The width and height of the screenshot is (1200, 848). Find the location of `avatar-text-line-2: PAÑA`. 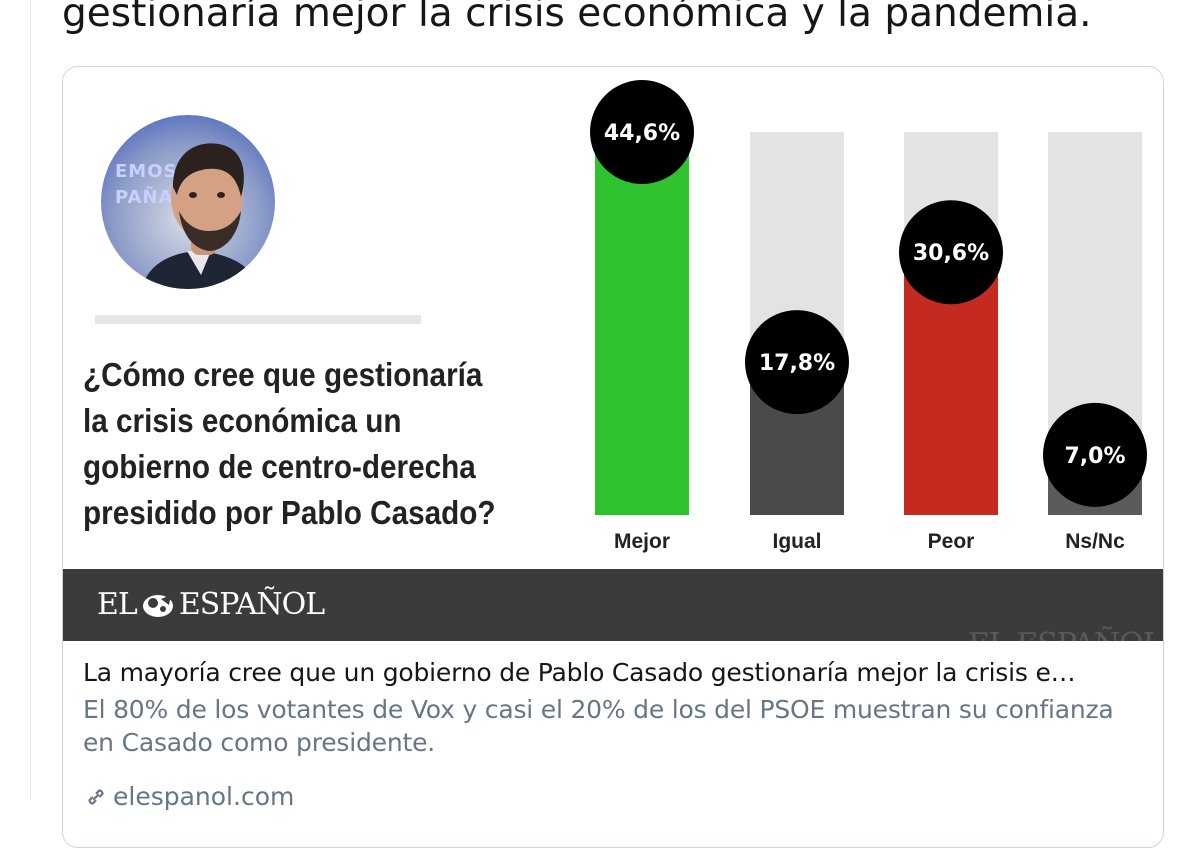

avatar-text-line-2: PAÑA is located at coordinates (144, 197).